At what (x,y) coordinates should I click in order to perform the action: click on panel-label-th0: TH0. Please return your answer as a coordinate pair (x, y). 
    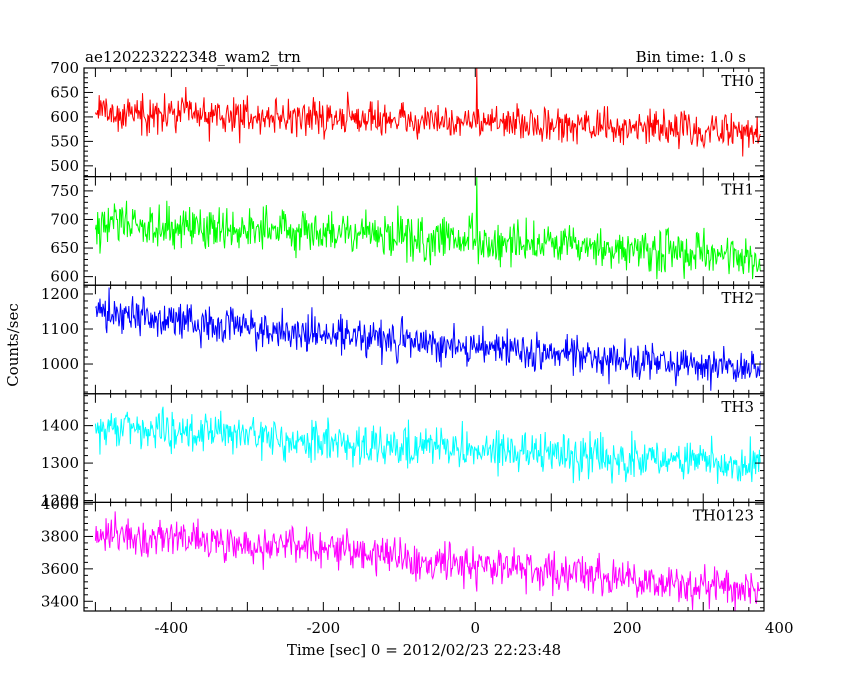
    Looking at the image, I should click on (737, 81).